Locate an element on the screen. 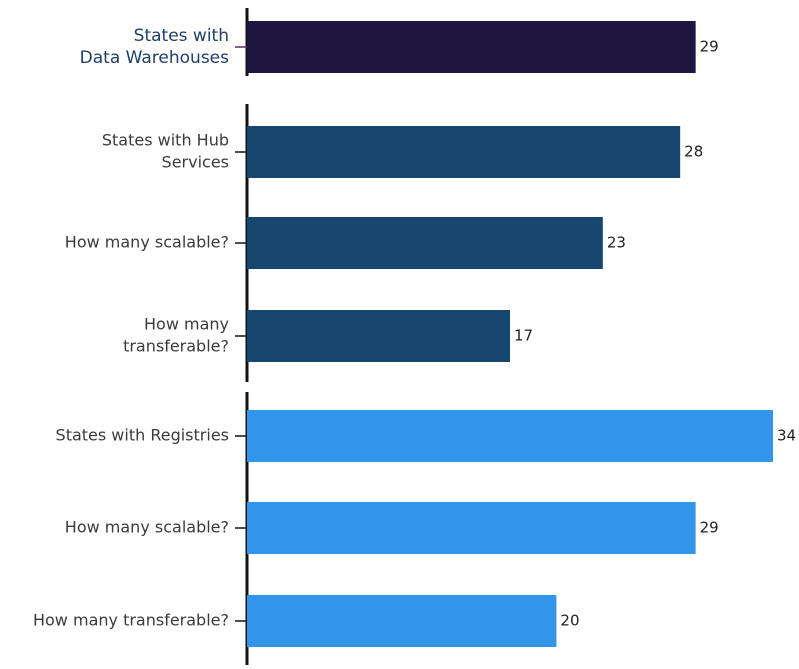  value-label-2-0: 34 is located at coordinates (786, 436).